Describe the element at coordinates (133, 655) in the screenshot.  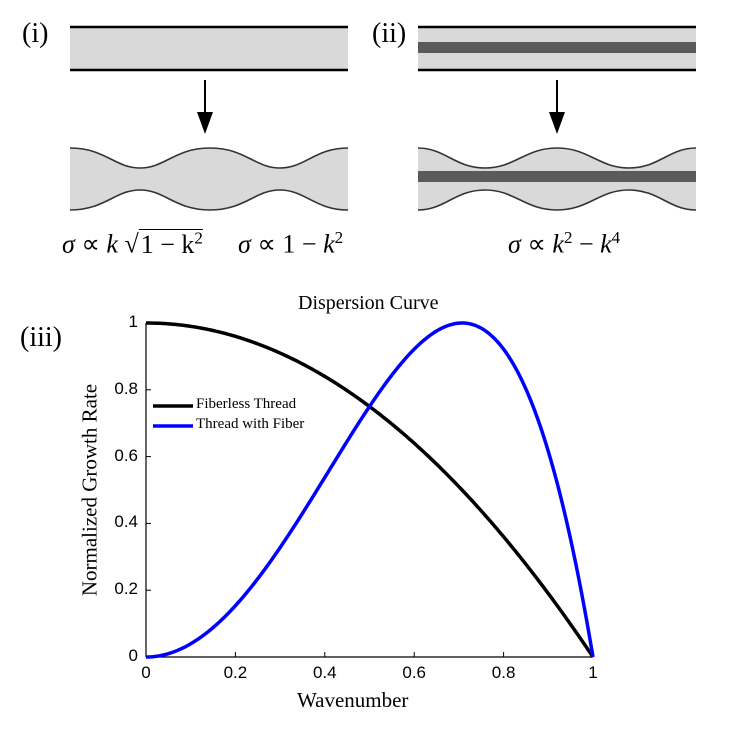
I see `y-tick-label: 0` at that location.